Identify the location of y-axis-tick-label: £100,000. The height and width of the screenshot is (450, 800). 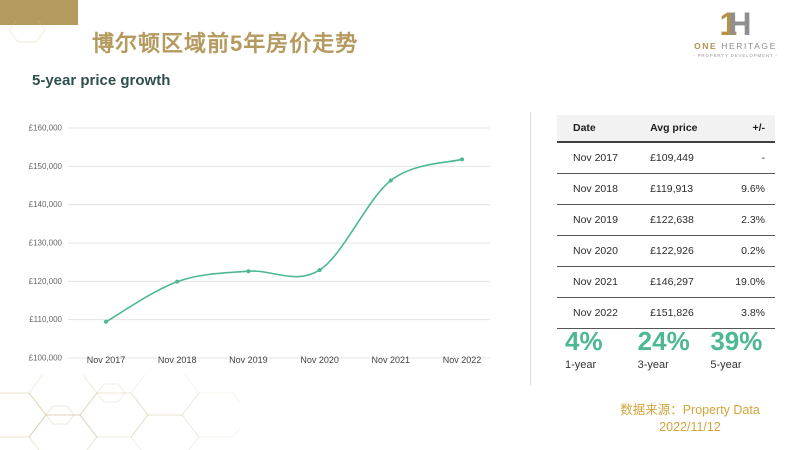
(46, 358).